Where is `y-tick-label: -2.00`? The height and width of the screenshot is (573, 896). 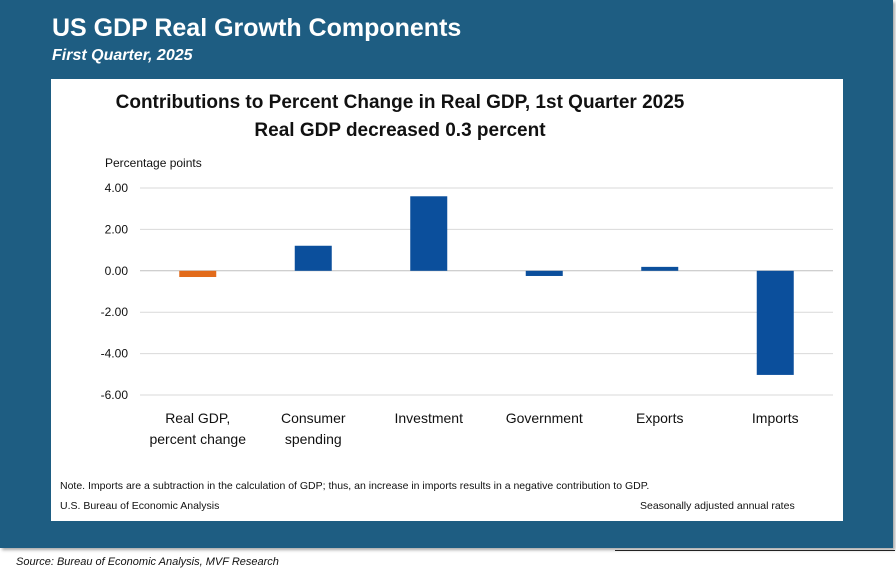 y-tick-label: -2.00 is located at coordinates (115, 312).